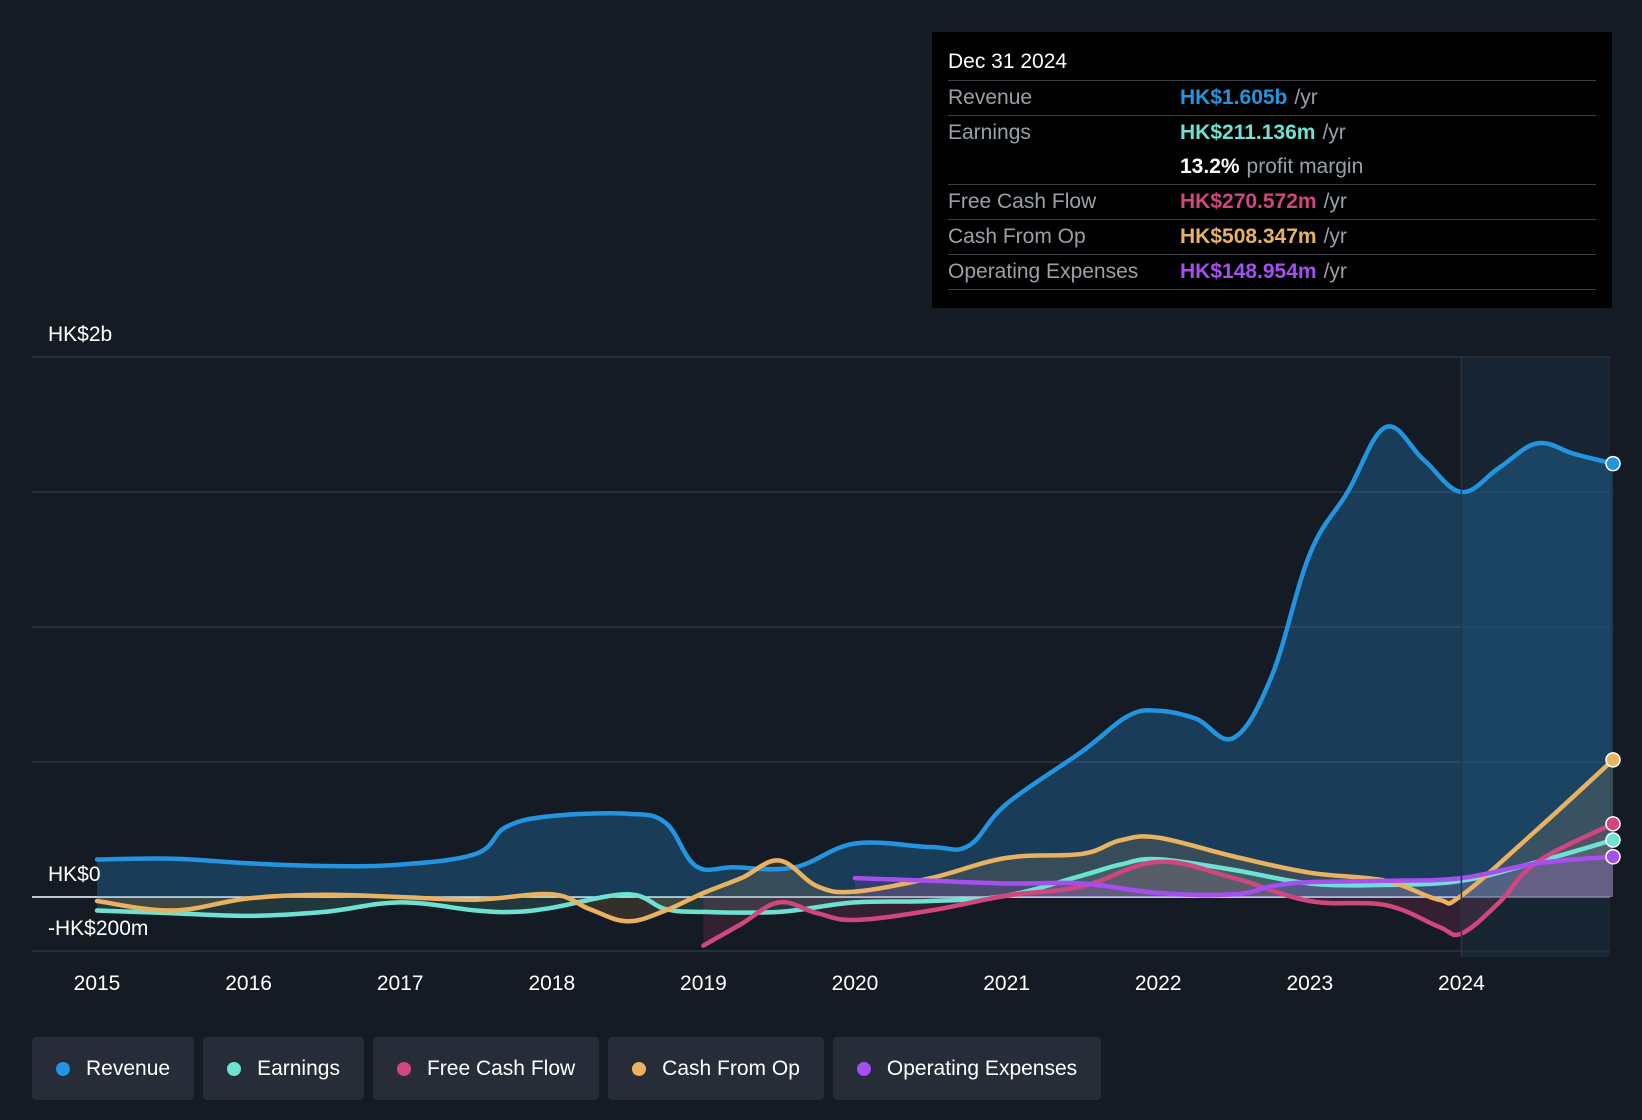  I want to click on tooltip-label: Free Cash Flow, so click(1022, 201).